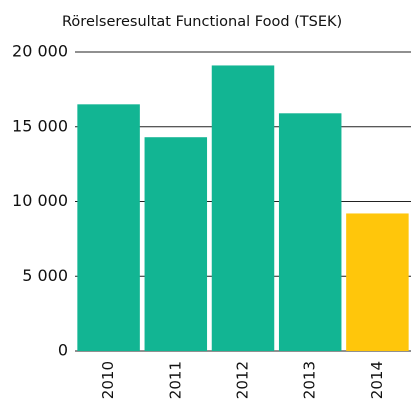  What do you see at coordinates (40, 200) in the screenshot?
I see `y-tick-label: 10 000` at bounding box center [40, 200].